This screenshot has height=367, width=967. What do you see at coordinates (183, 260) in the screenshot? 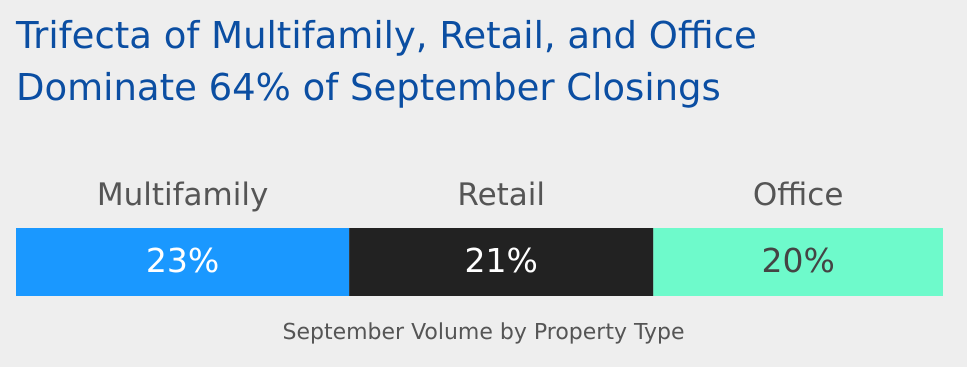
I see `data-label: 23%` at bounding box center [183, 260].